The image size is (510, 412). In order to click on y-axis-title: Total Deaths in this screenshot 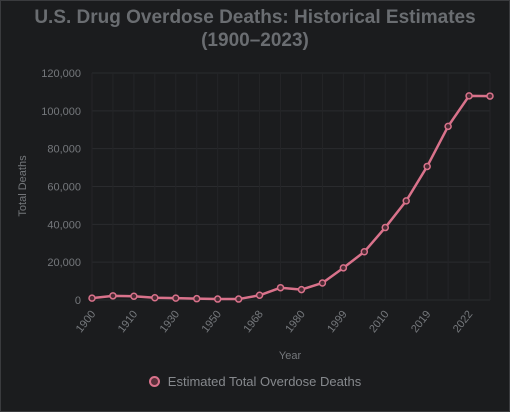, I will do `click(23, 186)`.